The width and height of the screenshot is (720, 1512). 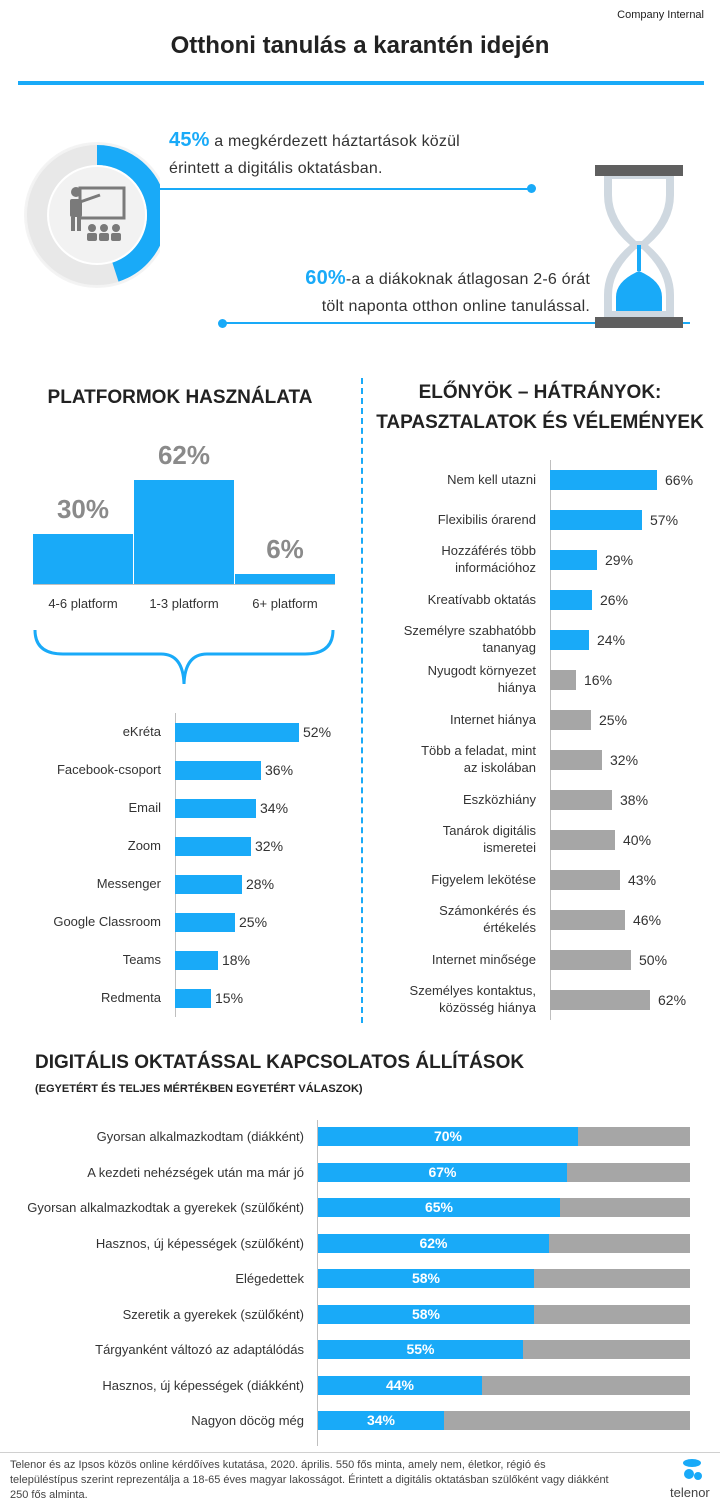 What do you see at coordinates (450, 679) in the screenshot?
I see `pros-cons-label: Nyugodt környezet hiánya` at bounding box center [450, 679].